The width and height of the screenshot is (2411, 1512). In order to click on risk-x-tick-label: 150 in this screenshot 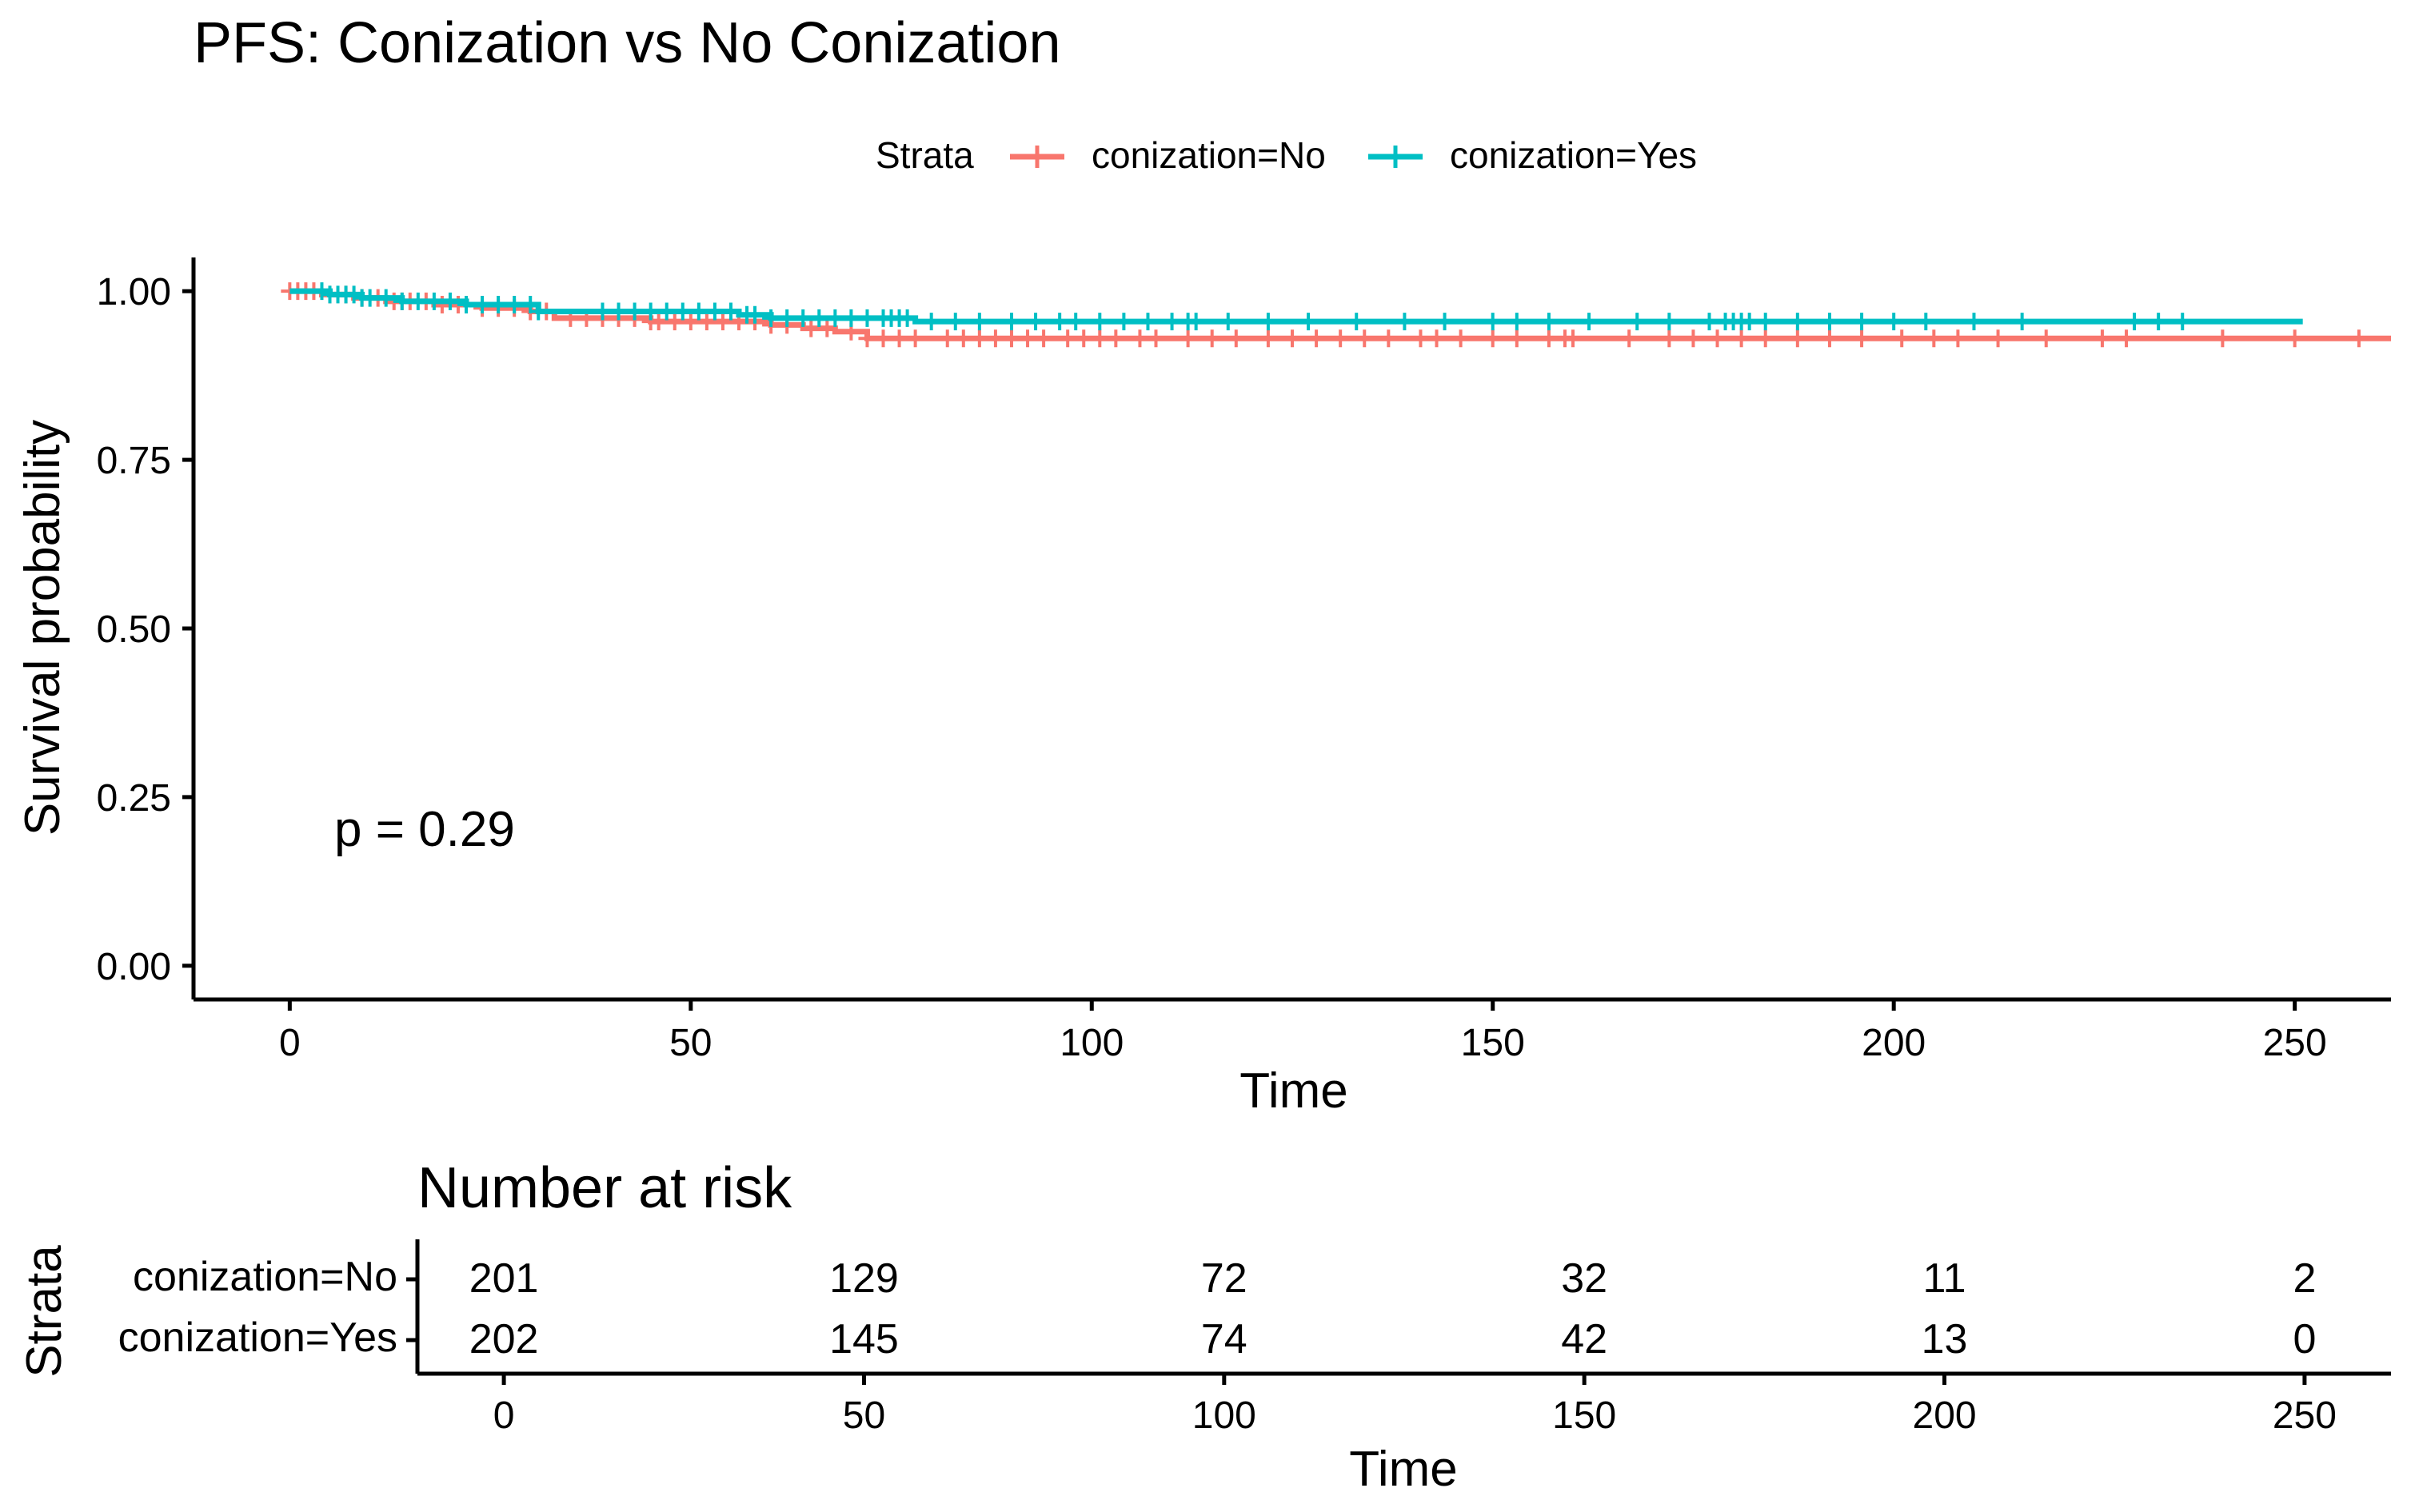, I will do `click(1584, 1415)`.